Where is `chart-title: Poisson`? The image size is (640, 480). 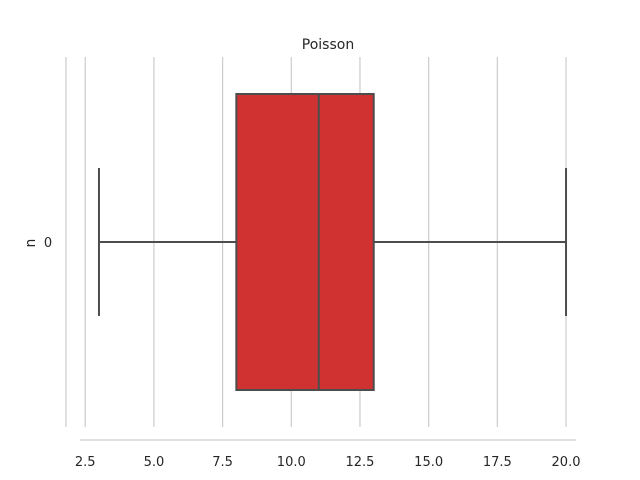
chart-title: Poisson is located at coordinates (328, 45).